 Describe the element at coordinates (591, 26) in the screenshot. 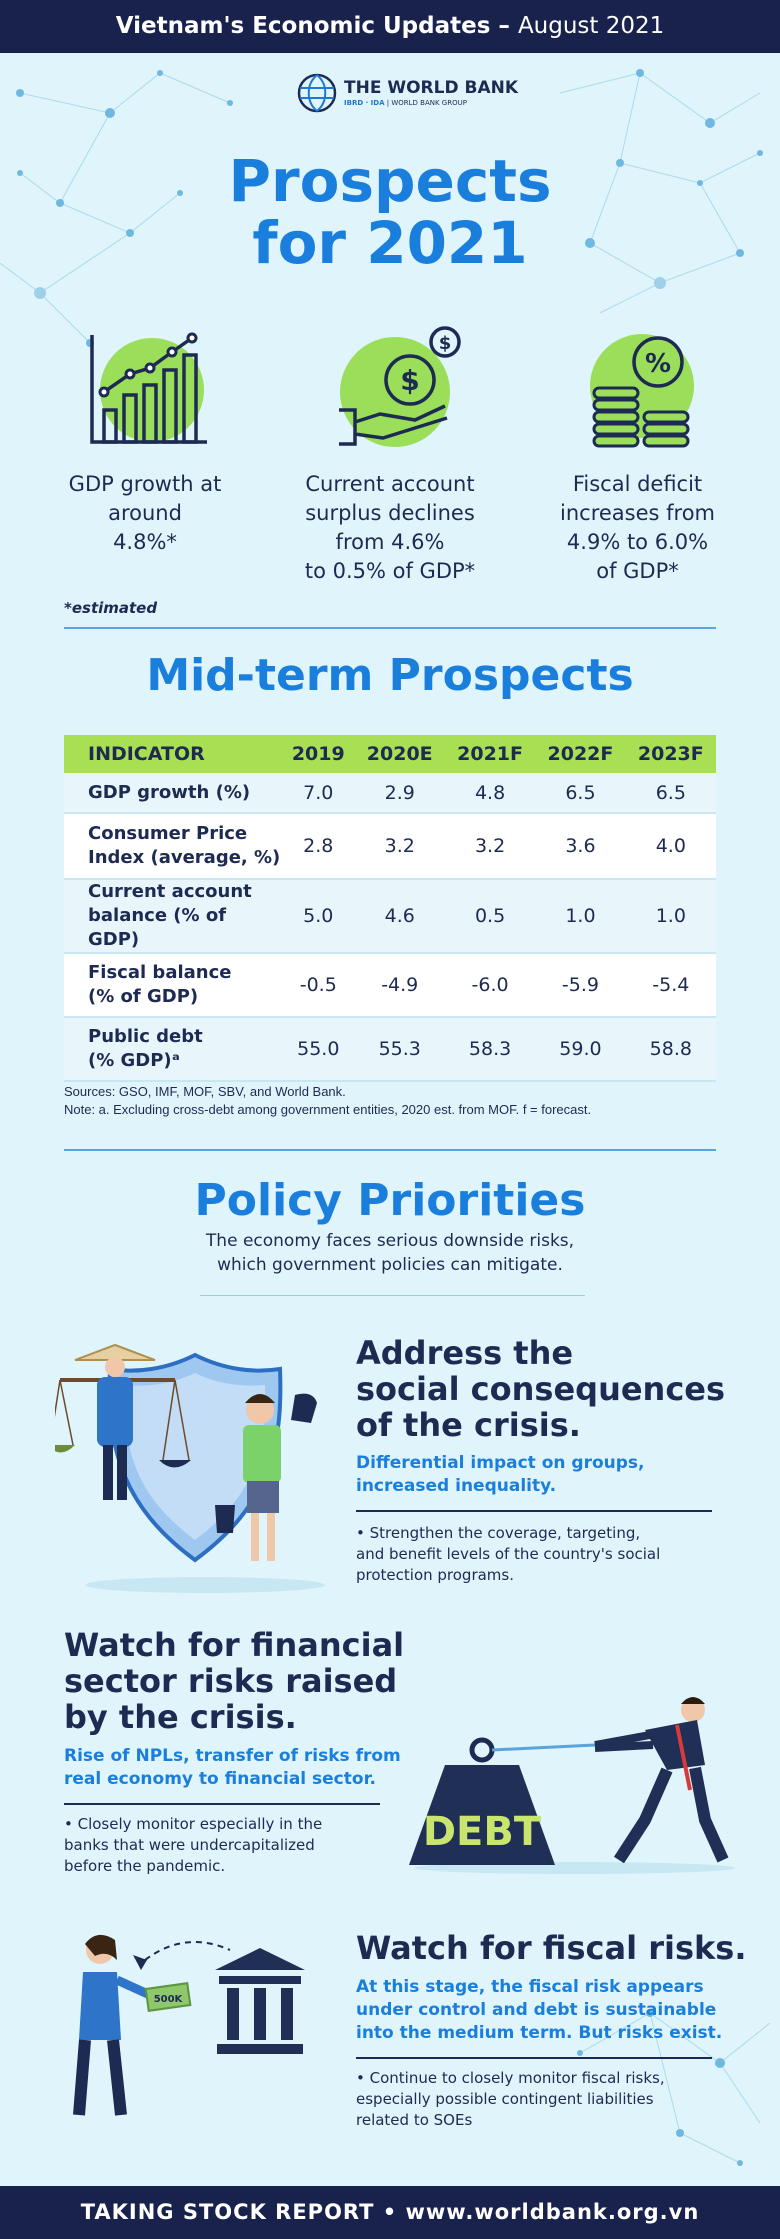

I see `header-date: August 2021` at that location.